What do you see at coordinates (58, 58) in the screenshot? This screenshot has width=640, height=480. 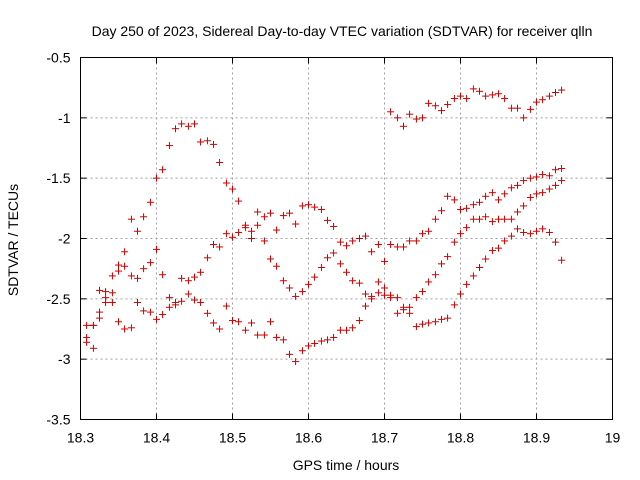 I see `y-tick-label: -0.5` at bounding box center [58, 58].